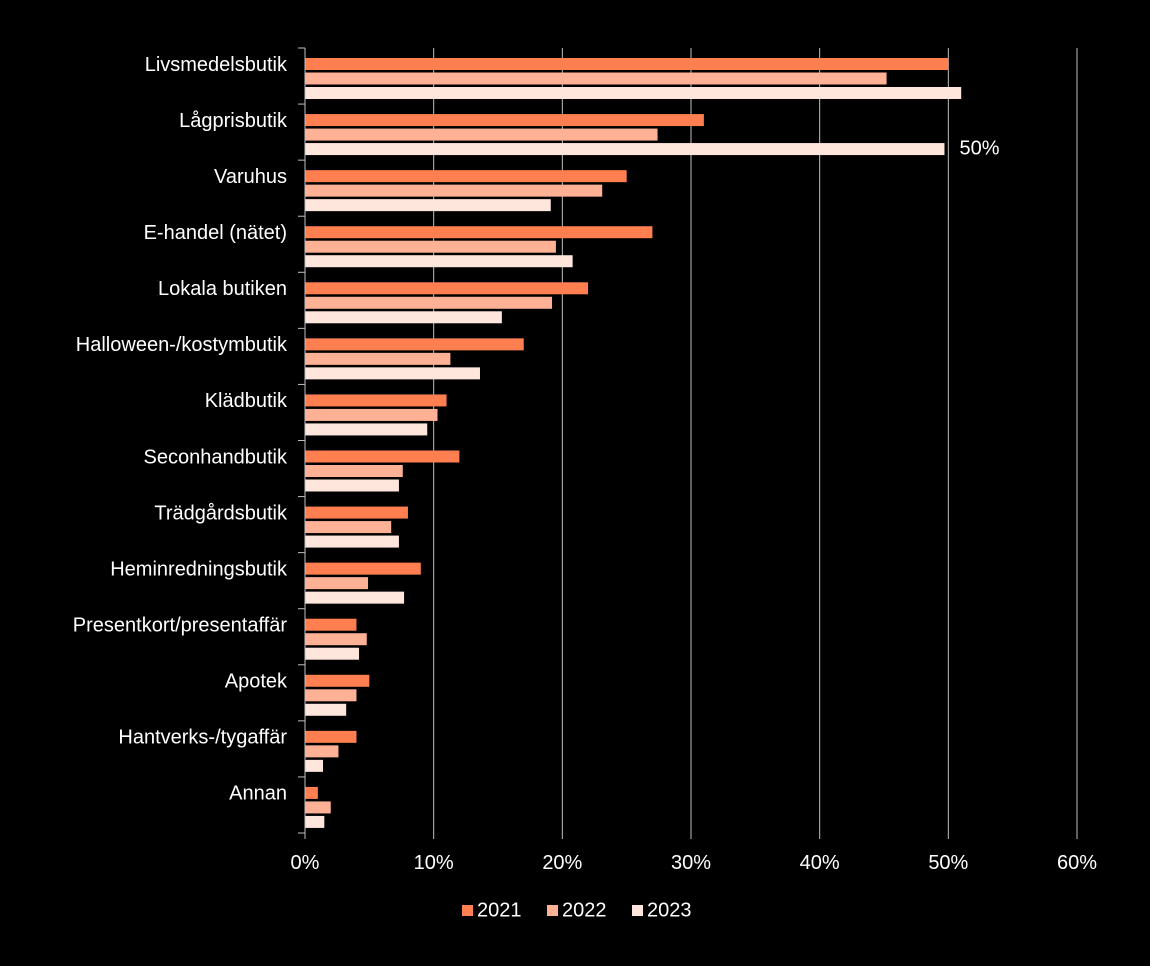 The width and height of the screenshot is (1150, 966). What do you see at coordinates (322, 751) in the screenshot?
I see `bar-hantverks-tygaffär-2022` at bounding box center [322, 751].